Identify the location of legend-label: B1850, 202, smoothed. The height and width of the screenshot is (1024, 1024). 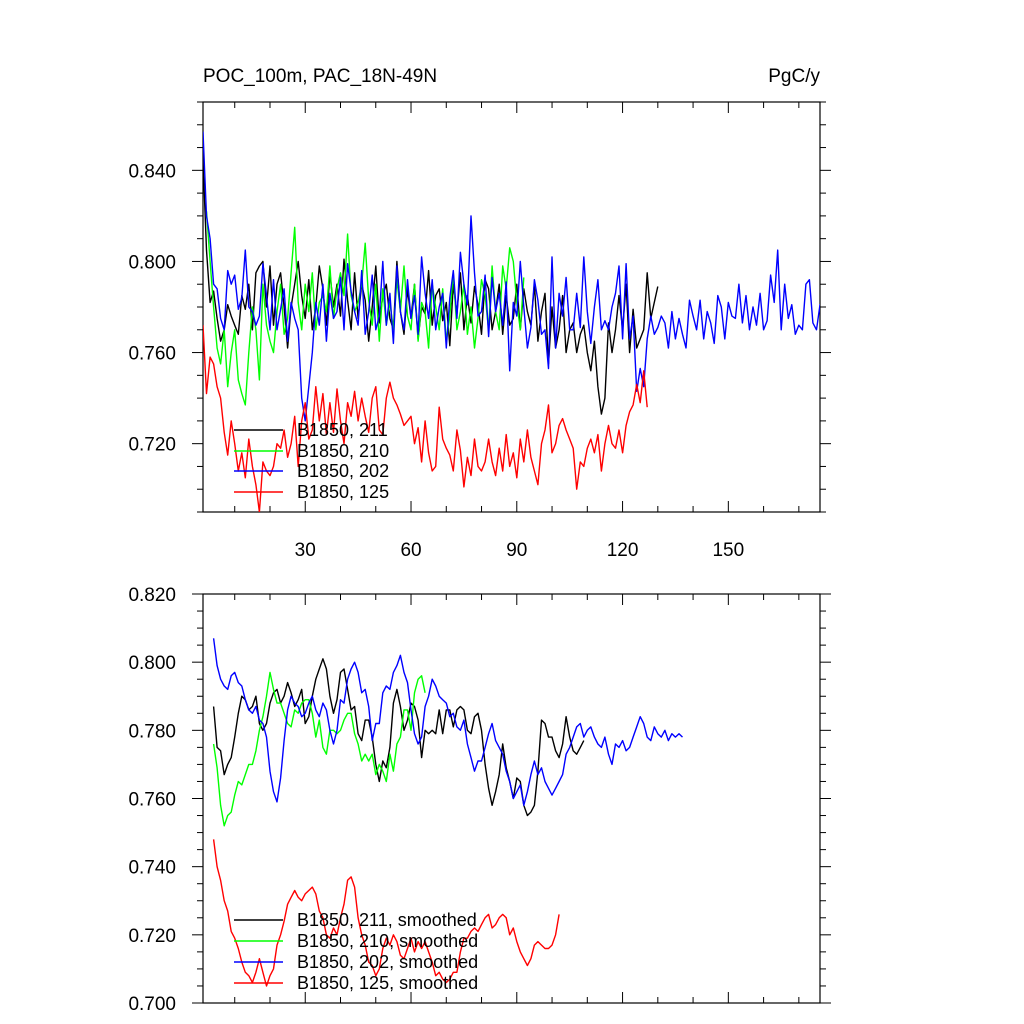
(387, 962).